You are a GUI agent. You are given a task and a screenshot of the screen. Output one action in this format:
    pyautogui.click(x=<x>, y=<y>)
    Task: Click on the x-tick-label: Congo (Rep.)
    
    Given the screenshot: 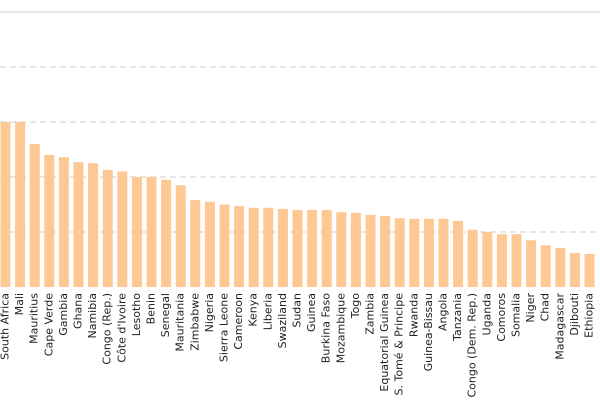 What is the action you would take?
    pyautogui.click(x=107, y=329)
    